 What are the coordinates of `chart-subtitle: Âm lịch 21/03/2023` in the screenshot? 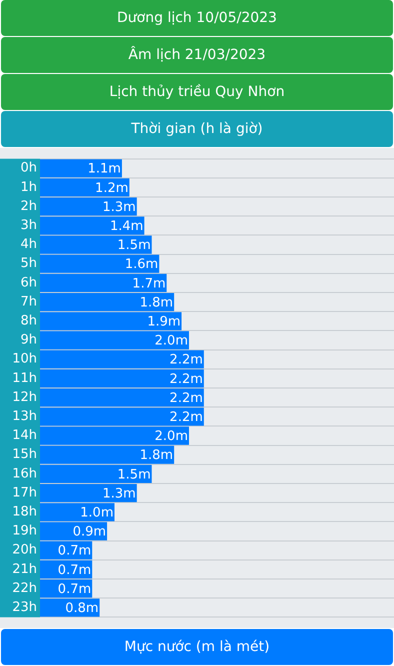 It's located at (197, 55).